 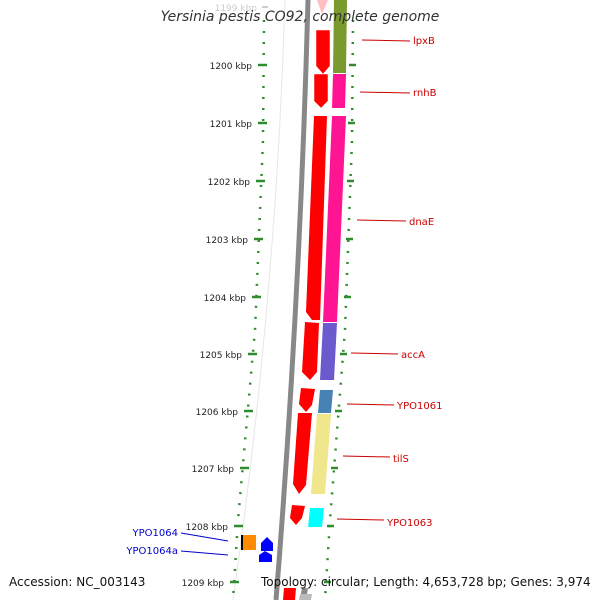 I want to click on gene-arrow-YPO1064a, so click(x=267, y=544).